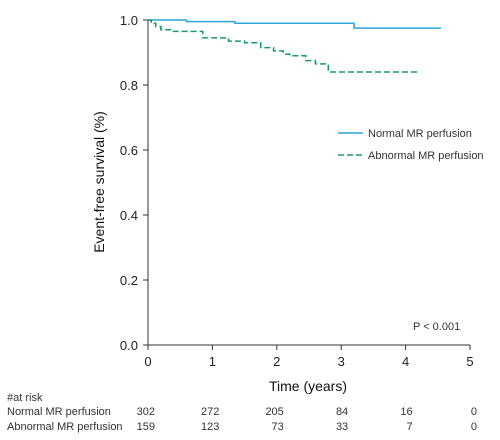  I want to click on risk-row-label-abnormal: Abnormal MR perfusion, so click(65, 427).